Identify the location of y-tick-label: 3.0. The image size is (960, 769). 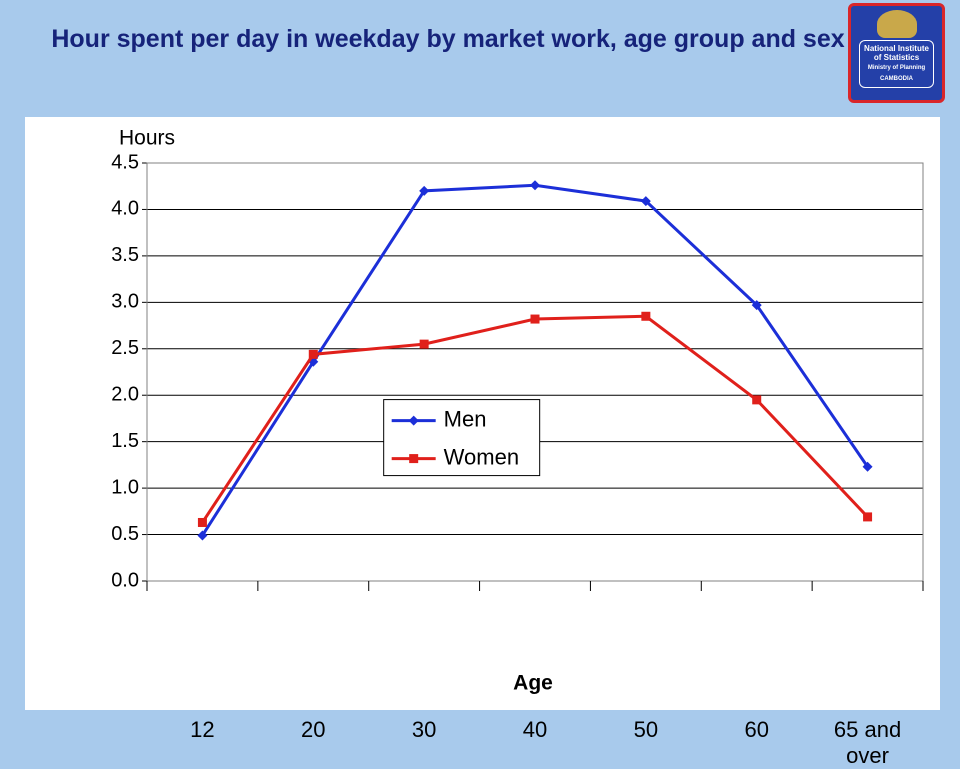
(125, 302).